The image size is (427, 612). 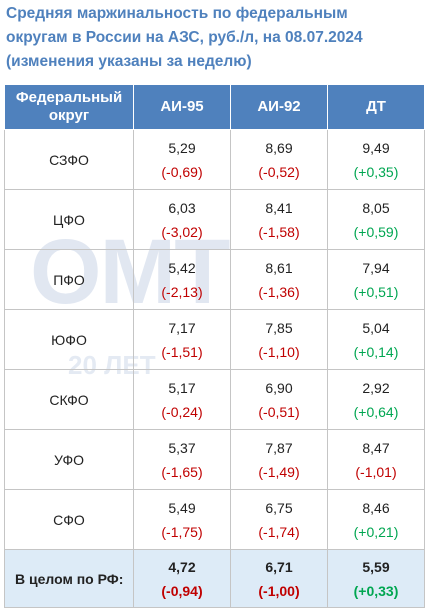 I want to click on table-row: СКФО 5,17 (-0,24) 6,90 (-0,51) 2,92 (+0,64), so click(x=214, y=399).